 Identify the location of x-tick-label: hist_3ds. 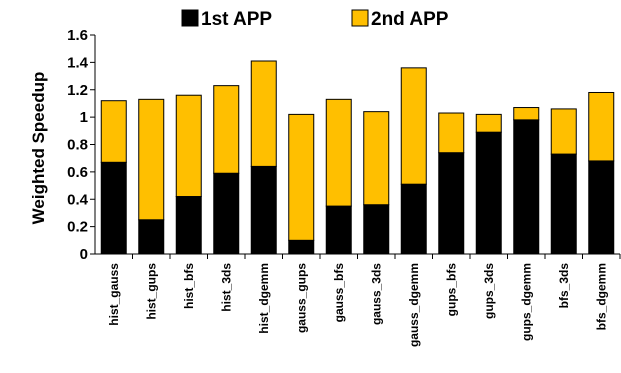
(226, 287).